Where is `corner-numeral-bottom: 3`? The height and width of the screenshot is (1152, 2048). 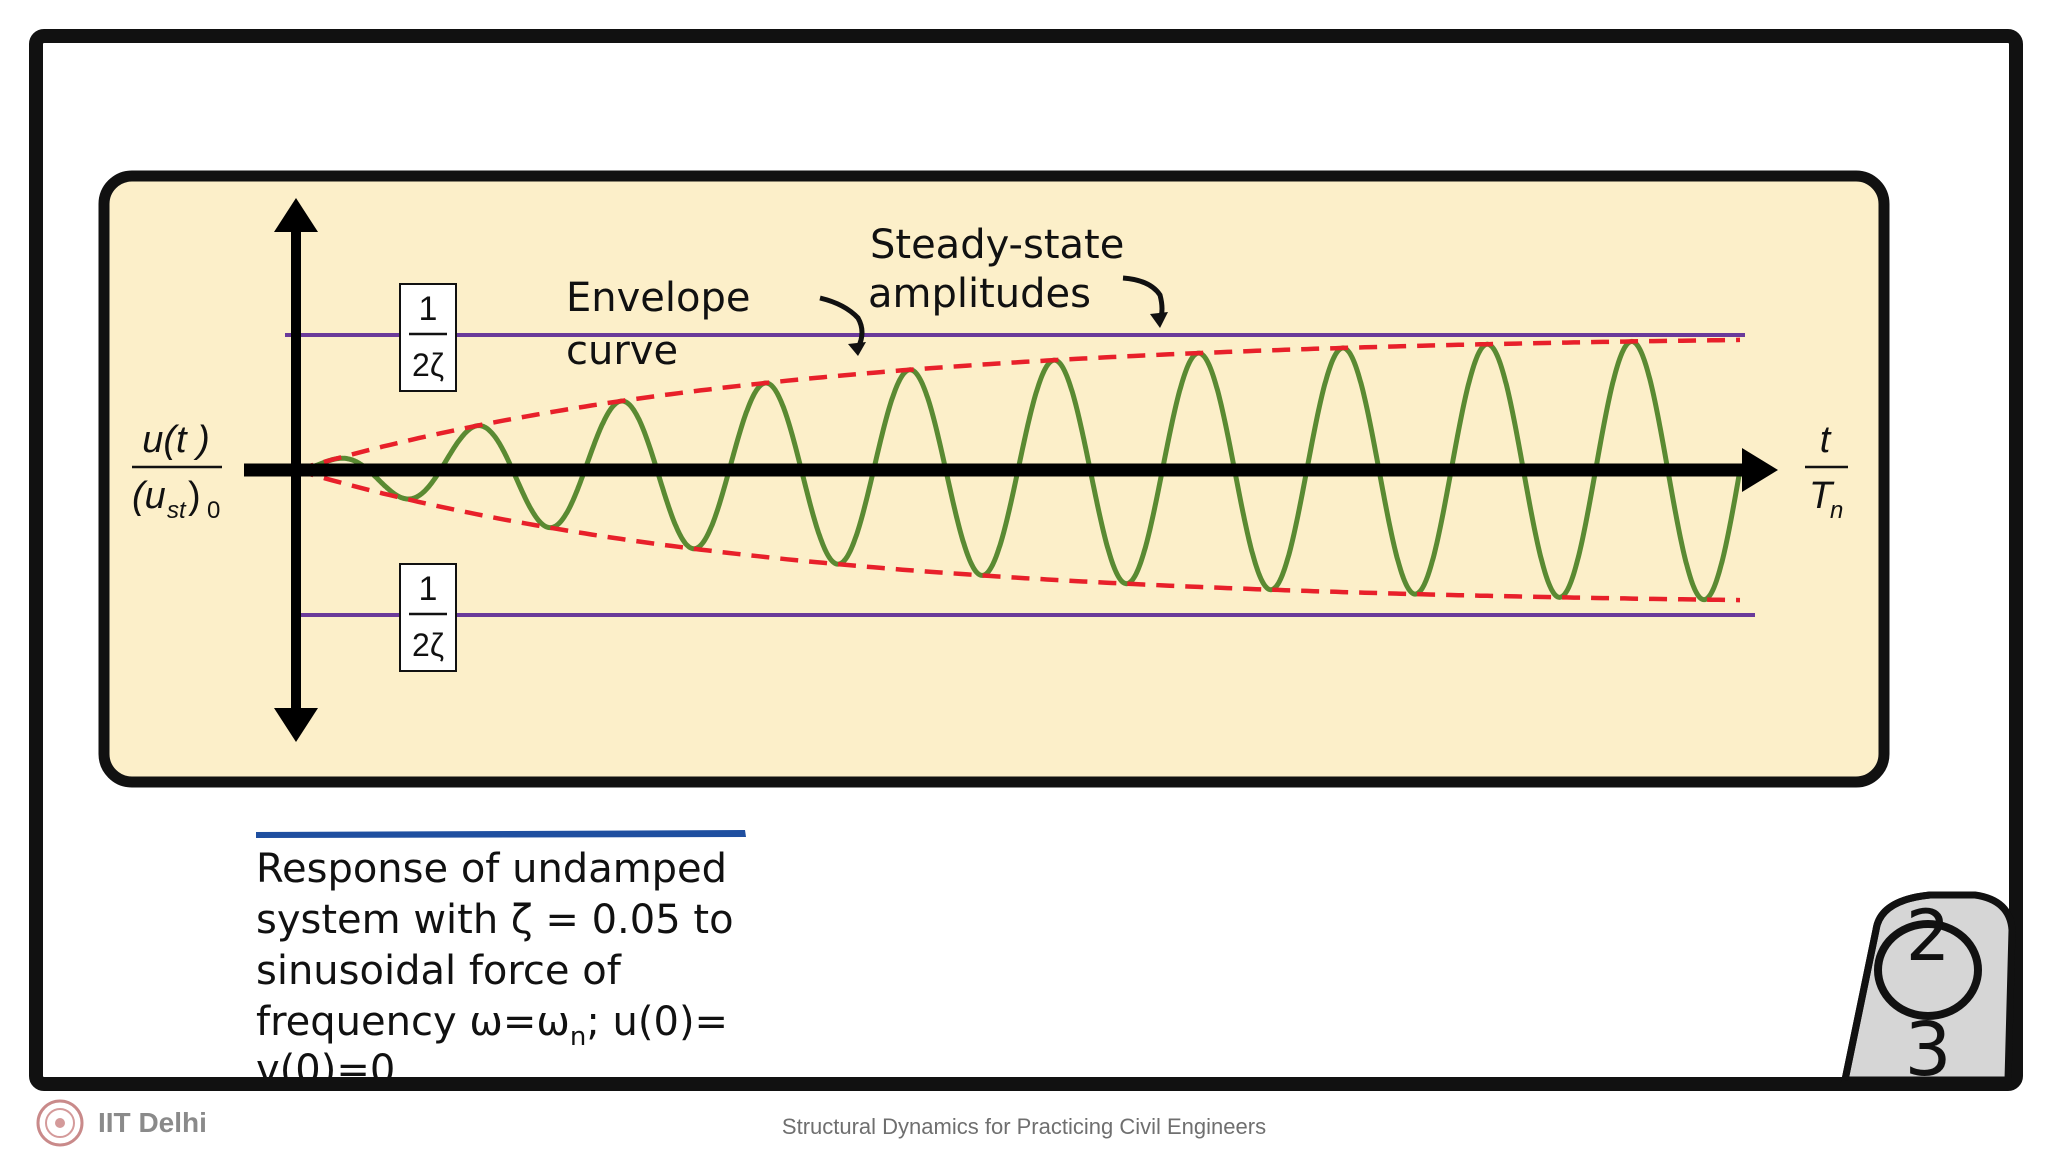
corner-numeral-bottom: 3 is located at coordinates (1927, 1050).